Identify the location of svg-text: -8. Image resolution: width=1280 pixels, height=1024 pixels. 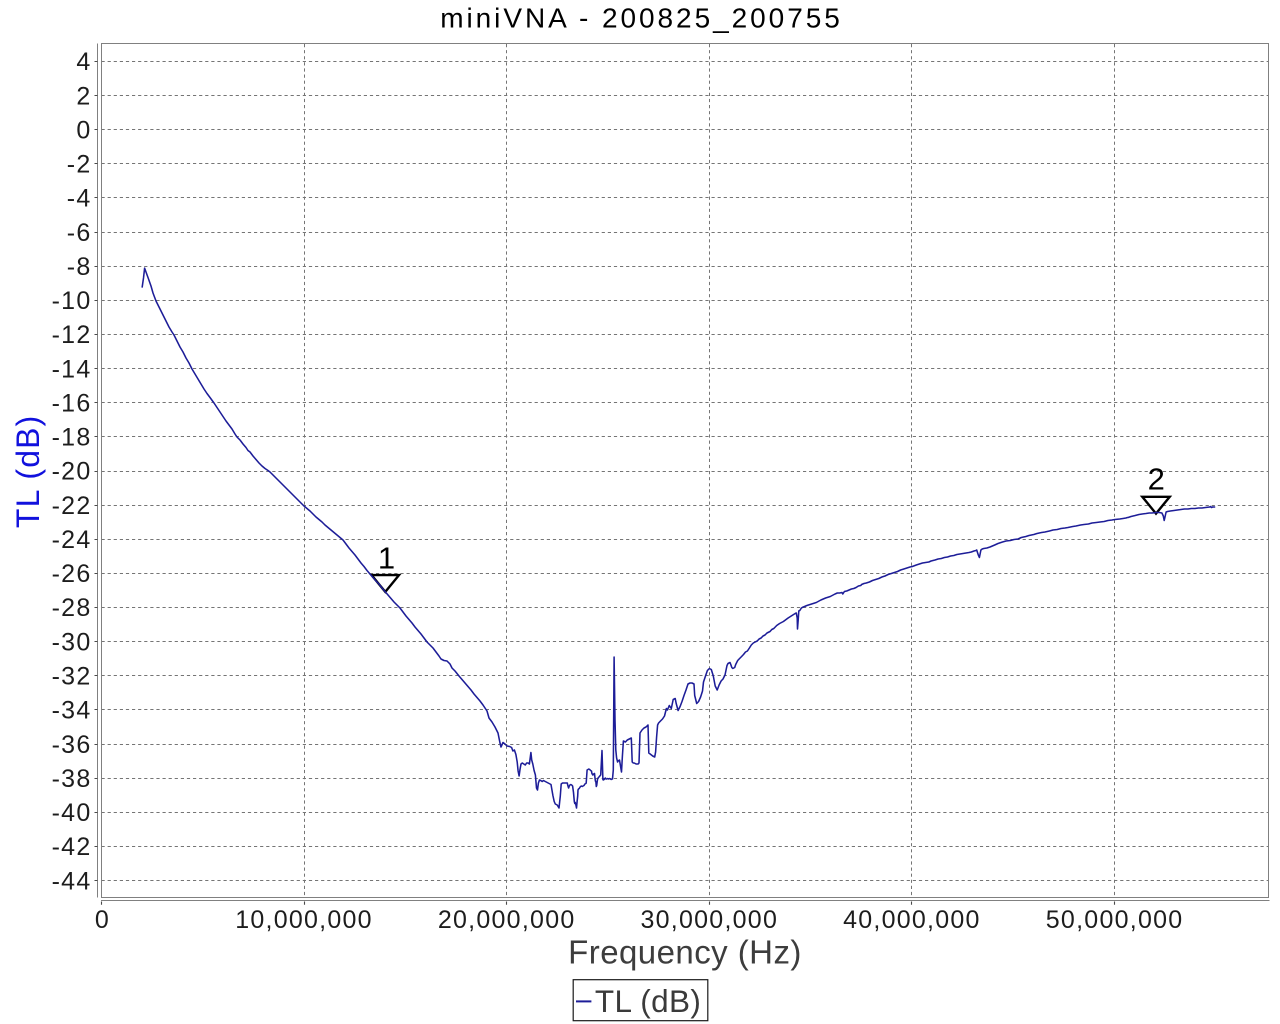
(79, 267).